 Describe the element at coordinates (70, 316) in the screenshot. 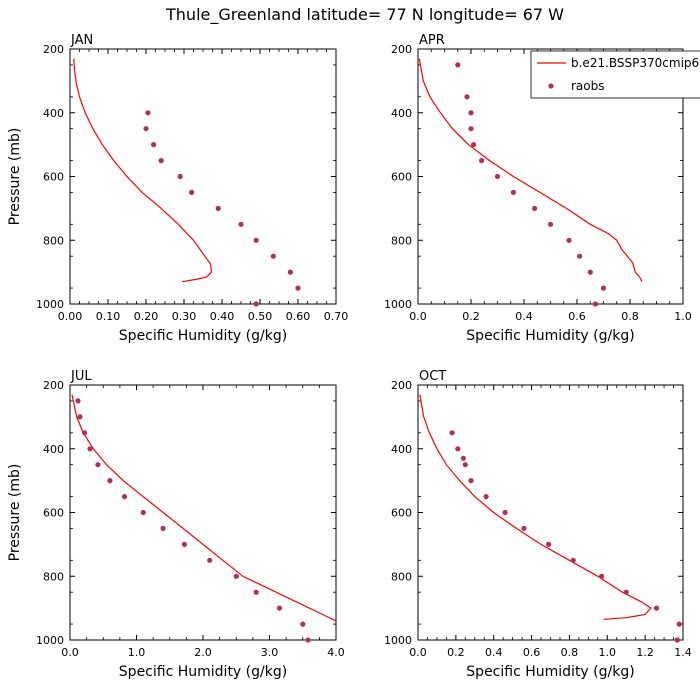

I see `x-tick-label: 0.00` at that location.